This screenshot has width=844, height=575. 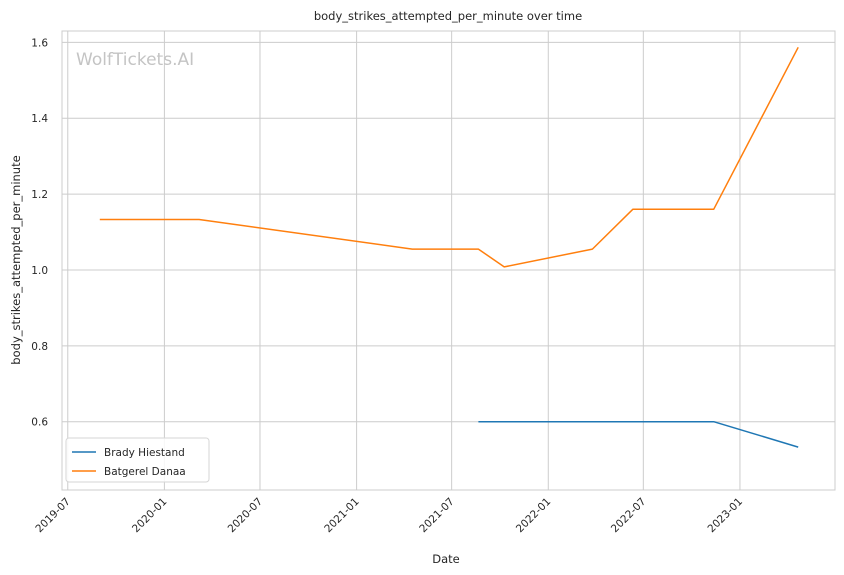 What do you see at coordinates (638, 434) in the screenshot?
I see `series-line-brady-hiestand` at bounding box center [638, 434].